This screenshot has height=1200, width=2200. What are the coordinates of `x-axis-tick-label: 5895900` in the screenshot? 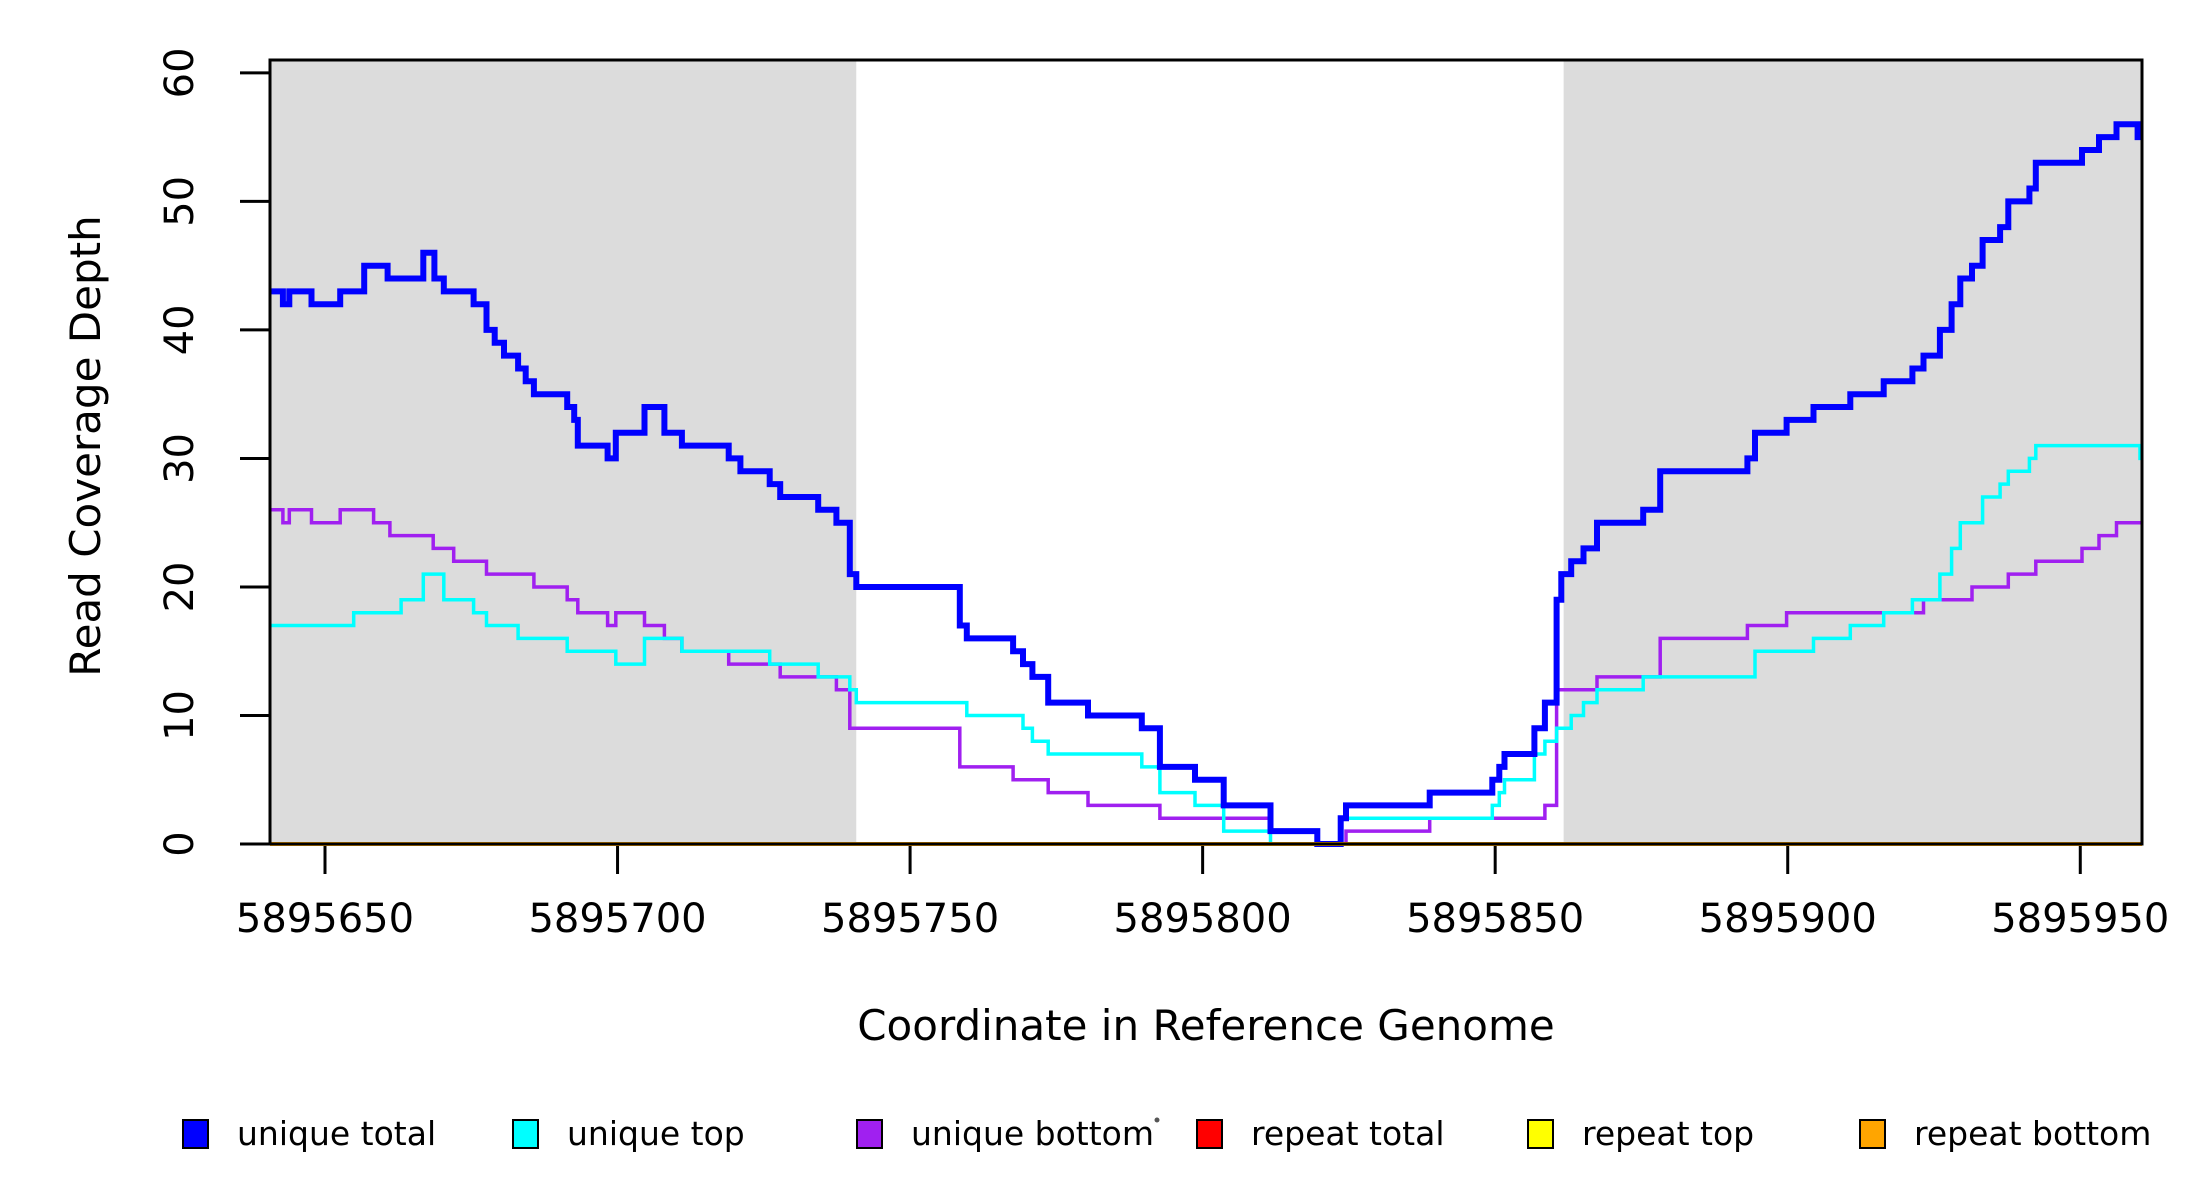 It's located at (1788, 919).